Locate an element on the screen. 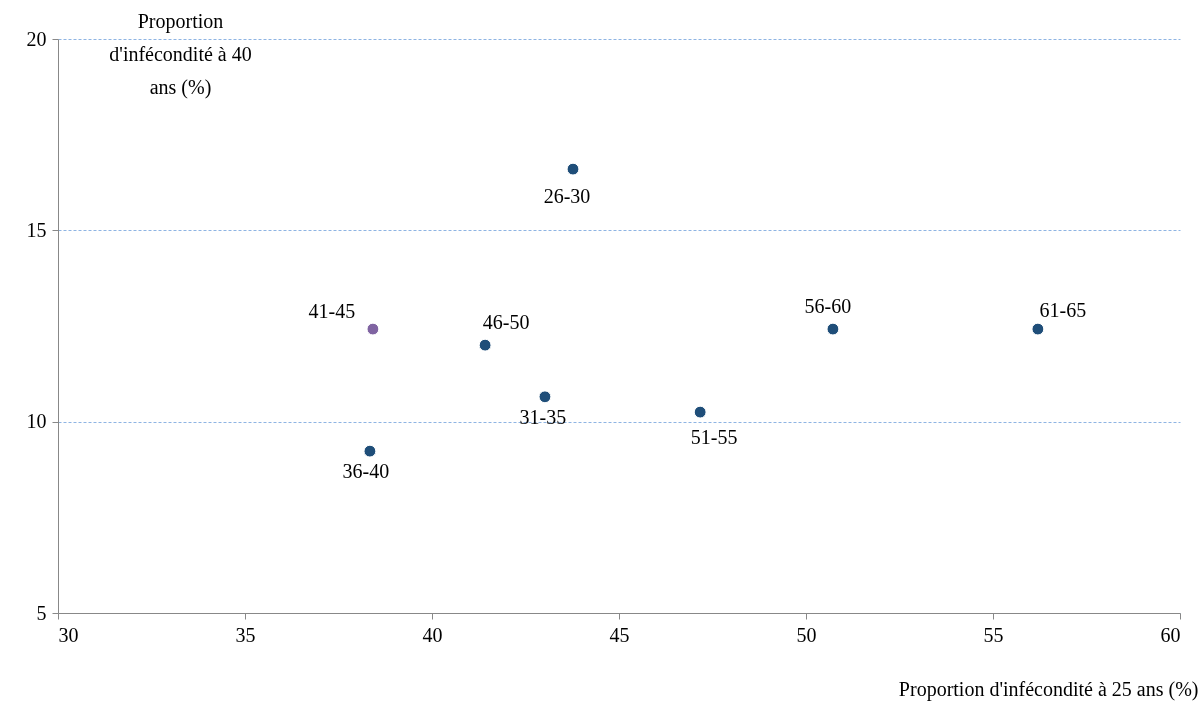 The height and width of the screenshot is (706, 1203). y-tick-label: 15 is located at coordinates (36, 229).